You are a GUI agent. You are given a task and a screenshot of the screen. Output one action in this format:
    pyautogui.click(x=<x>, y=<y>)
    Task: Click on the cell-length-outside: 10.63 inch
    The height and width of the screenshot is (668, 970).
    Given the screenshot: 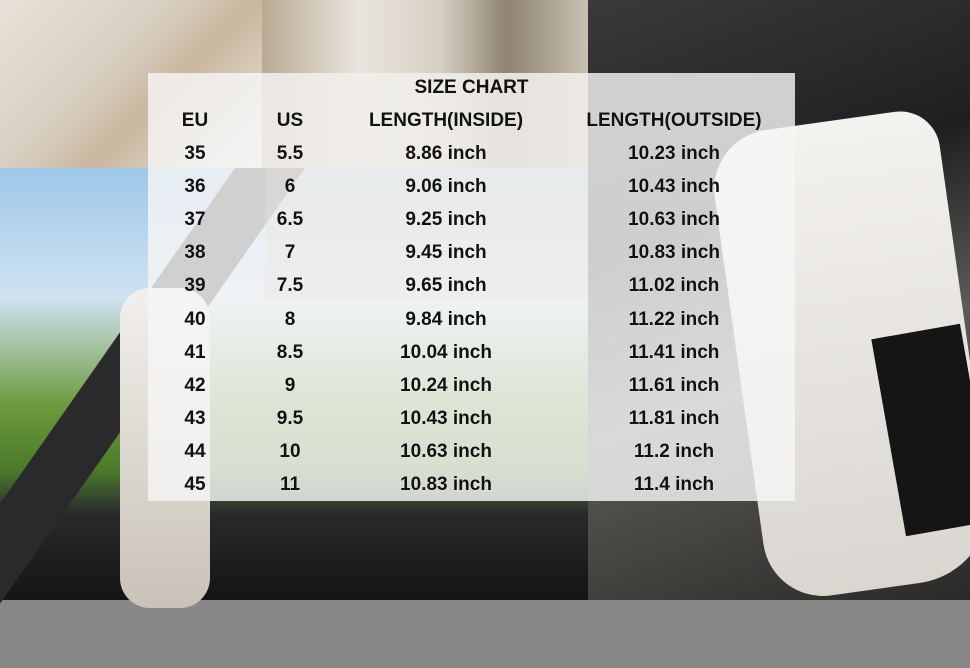 What is the action you would take?
    pyautogui.click(x=674, y=220)
    